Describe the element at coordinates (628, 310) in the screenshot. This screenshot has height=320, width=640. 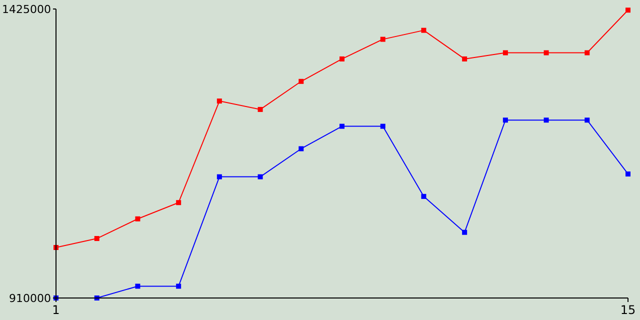
I see `x-tick-label: 15` at that location.